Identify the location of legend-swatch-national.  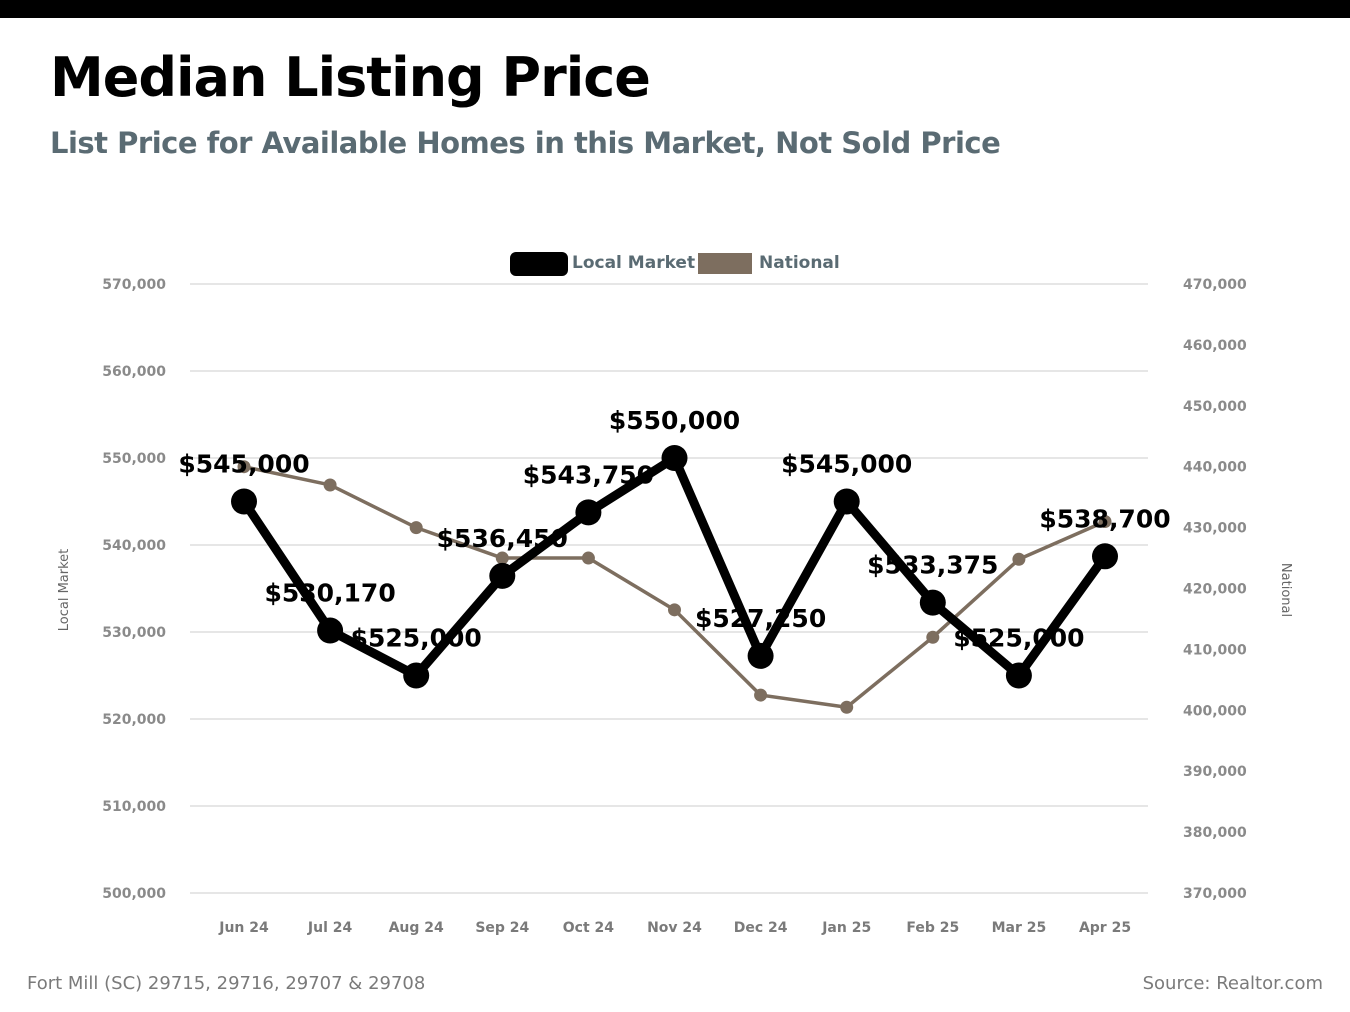
(725, 263).